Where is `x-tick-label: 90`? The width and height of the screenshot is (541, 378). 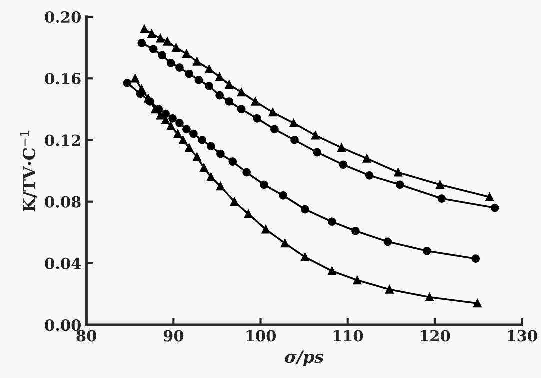
x-tick-label: 90 is located at coordinates (174, 336).